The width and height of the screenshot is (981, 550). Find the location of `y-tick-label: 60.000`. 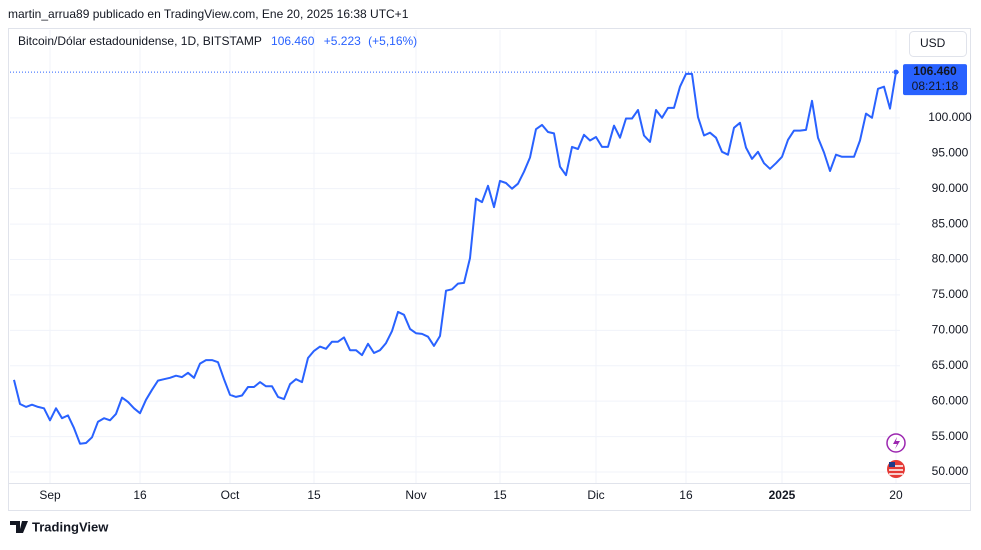

y-tick-label: 60.000 is located at coordinates (950, 400).